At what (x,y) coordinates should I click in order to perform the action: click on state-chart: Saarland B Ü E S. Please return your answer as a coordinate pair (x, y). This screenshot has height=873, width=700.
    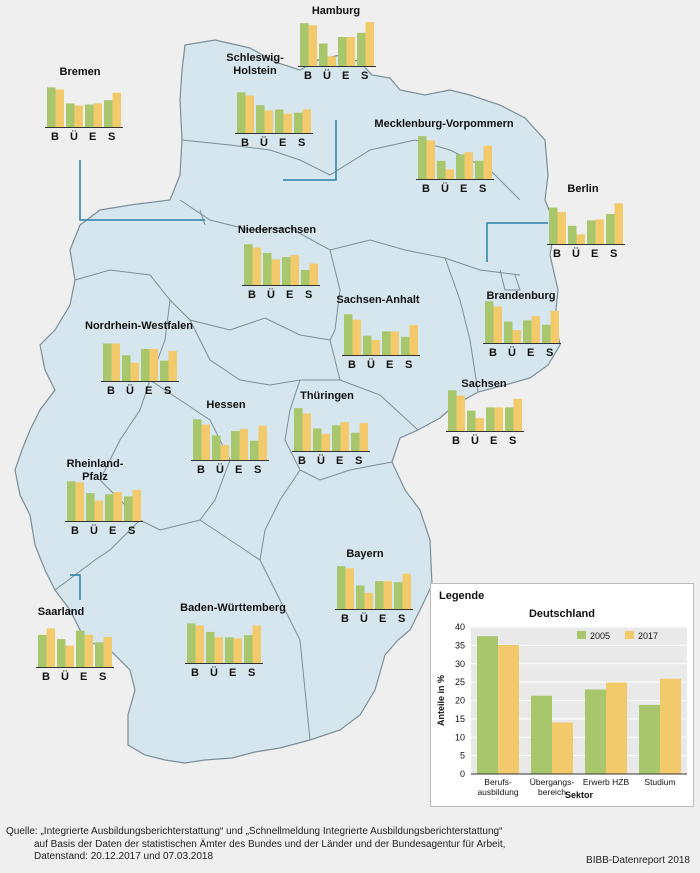
    Looking at the image, I should click on (76, 644).